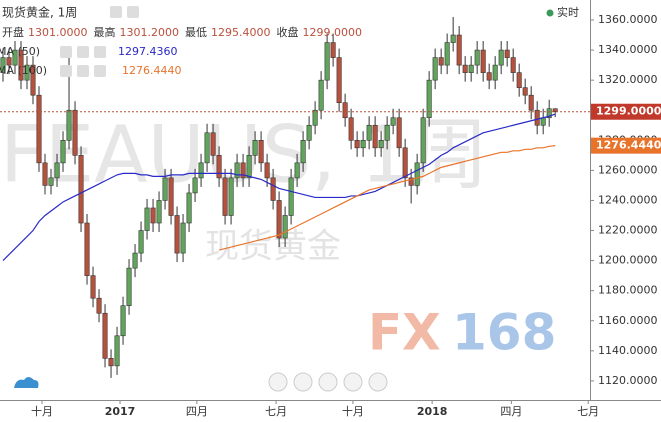 This screenshot has width=661, height=422. What do you see at coordinates (387, 198) in the screenshot?
I see `ma-line` at bounding box center [387, 198].